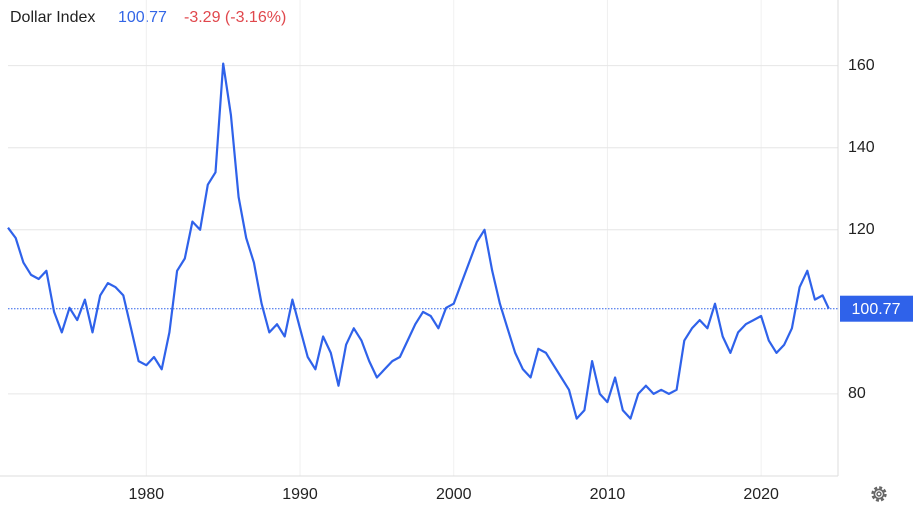 The width and height of the screenshot is (918, 512). I want to click on current-value: 100.77, so click(142, 17).